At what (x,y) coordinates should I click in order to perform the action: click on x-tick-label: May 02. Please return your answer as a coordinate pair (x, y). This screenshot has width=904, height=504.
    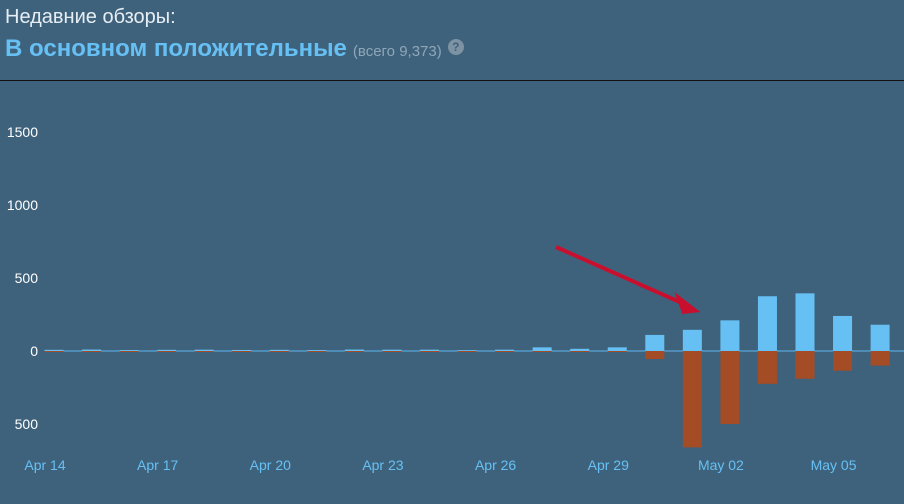
    Looking at the image, I should click on (721, 465).